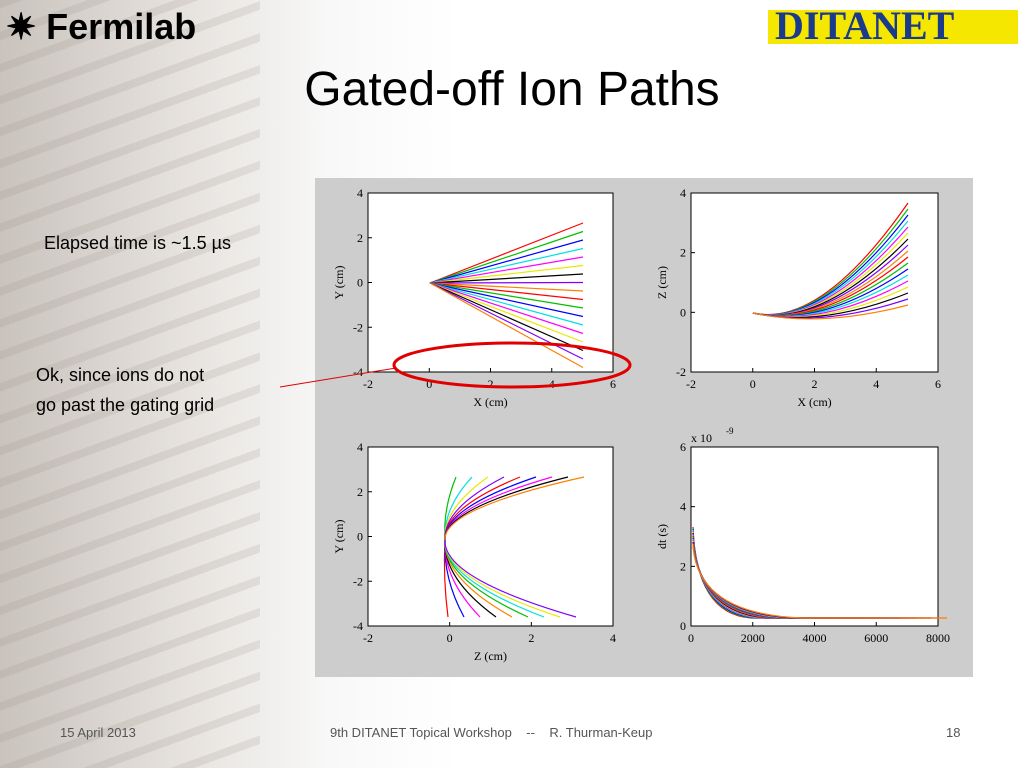  What do you see at coordinates (938, 638) in the screenshot?
I see `x-tick-label: 8000` at bounding box center [938, 638].